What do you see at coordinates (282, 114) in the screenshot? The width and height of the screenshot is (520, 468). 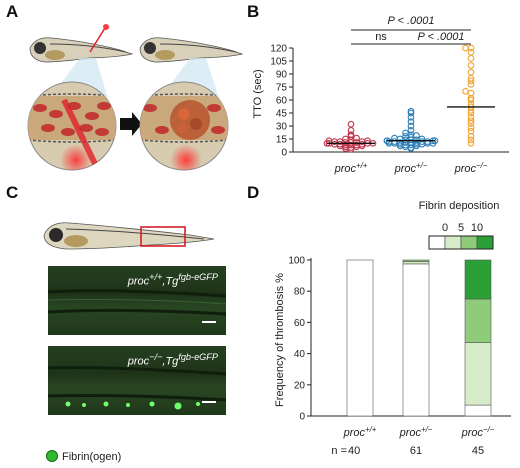 I see `y-tick-label: 45` at bounding box center [282, 114].